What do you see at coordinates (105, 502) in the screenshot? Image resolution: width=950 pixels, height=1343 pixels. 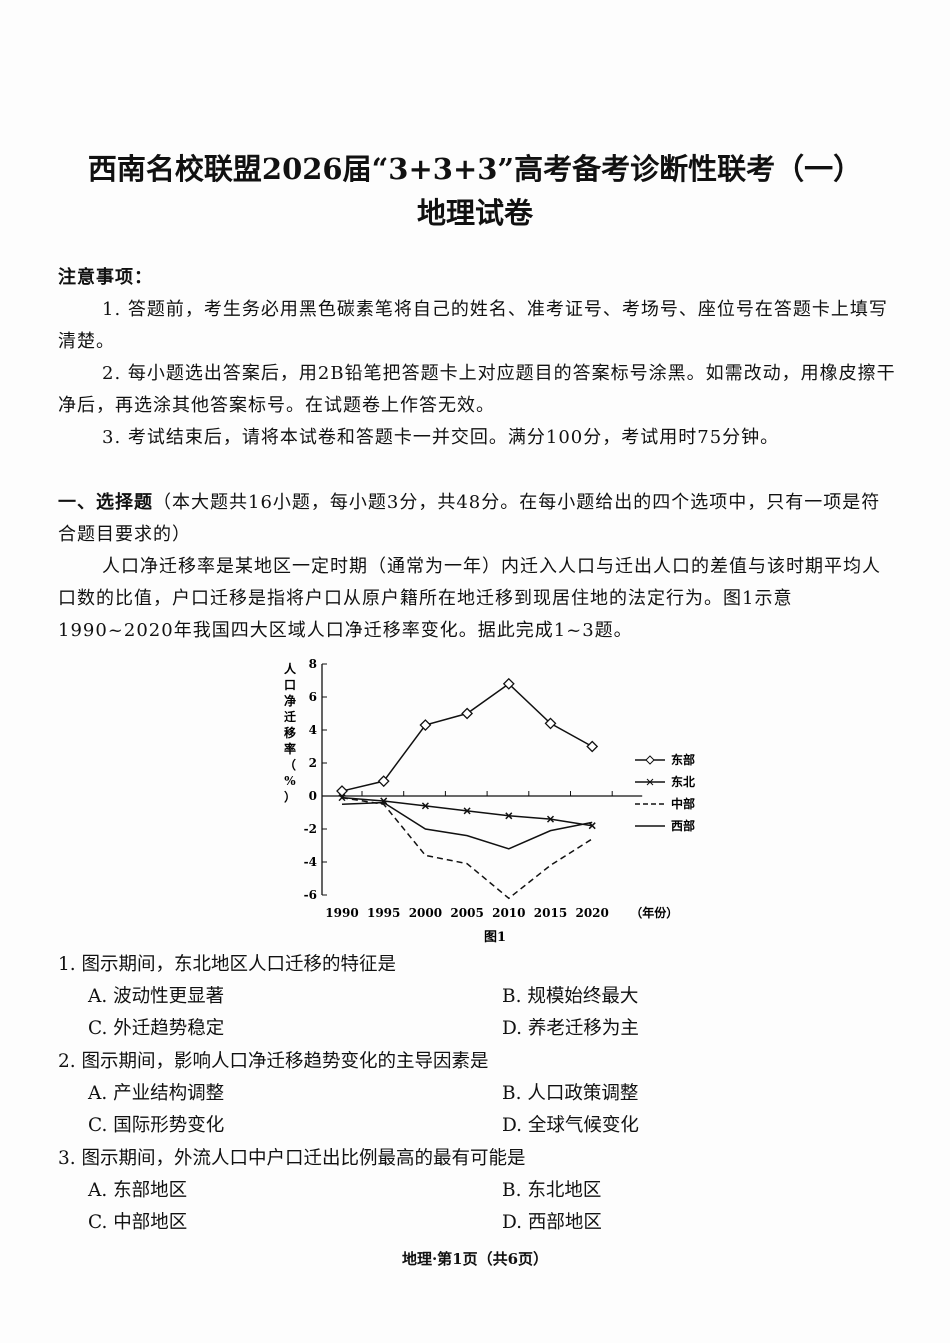 I see `section-heading: 一、选择题` at bounding box center [105, 502].